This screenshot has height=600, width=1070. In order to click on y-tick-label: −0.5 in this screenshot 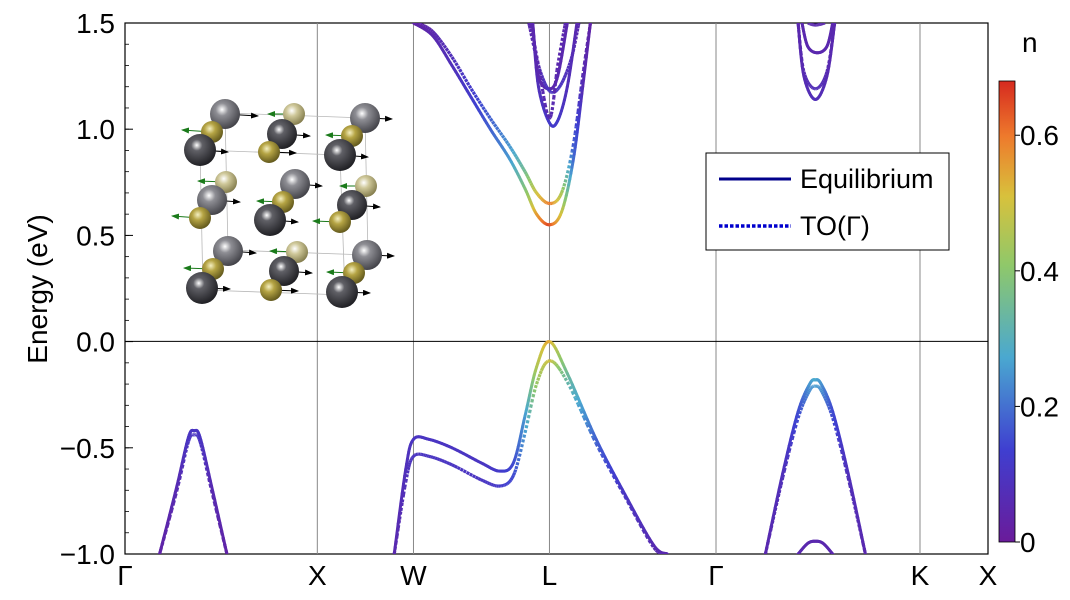, I will do `click(87, 448)`.